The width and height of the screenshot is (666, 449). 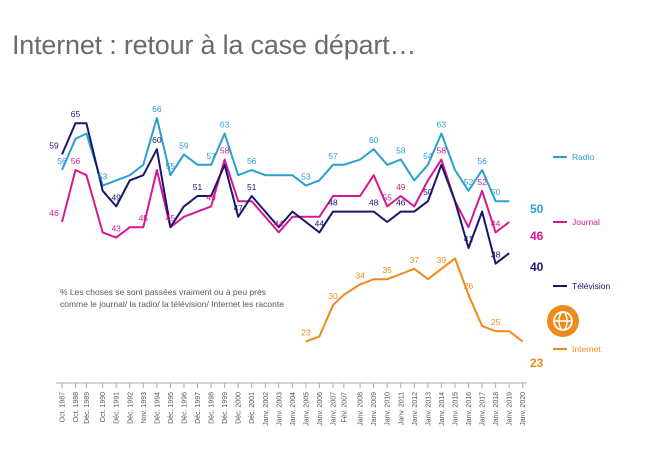 I want to click on x-tick-label: Janv. 2013, so click(x=428, y=409).